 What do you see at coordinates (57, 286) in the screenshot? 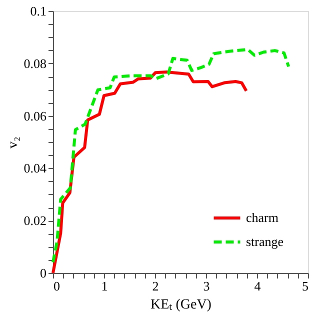
I see `x-tick-label: 0` at bounding box center [57, 286].